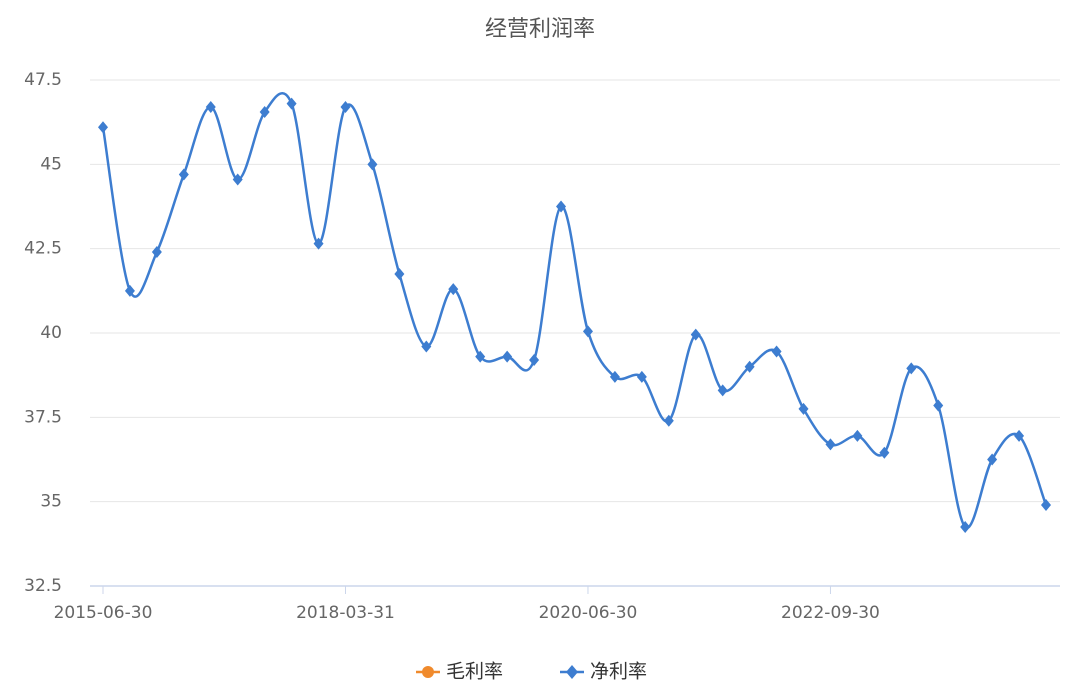 This screenshot has width=1080, height=699. Describe the element at coordinates (103, 613) in the screenshot. I see `x-tick-label: 2015-06-30` at that location.